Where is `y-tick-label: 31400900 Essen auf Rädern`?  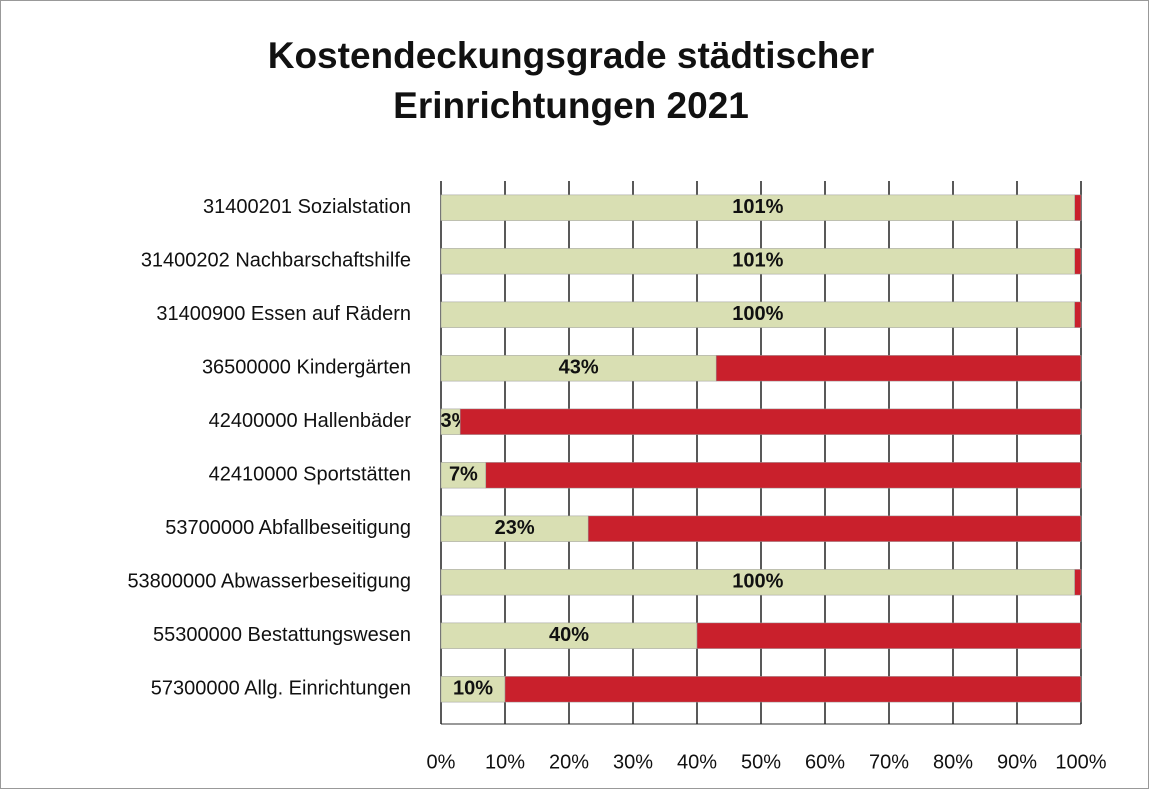
y-tick-label: 31400900 Essen auf Rädern is located at coordinates (283, 314).